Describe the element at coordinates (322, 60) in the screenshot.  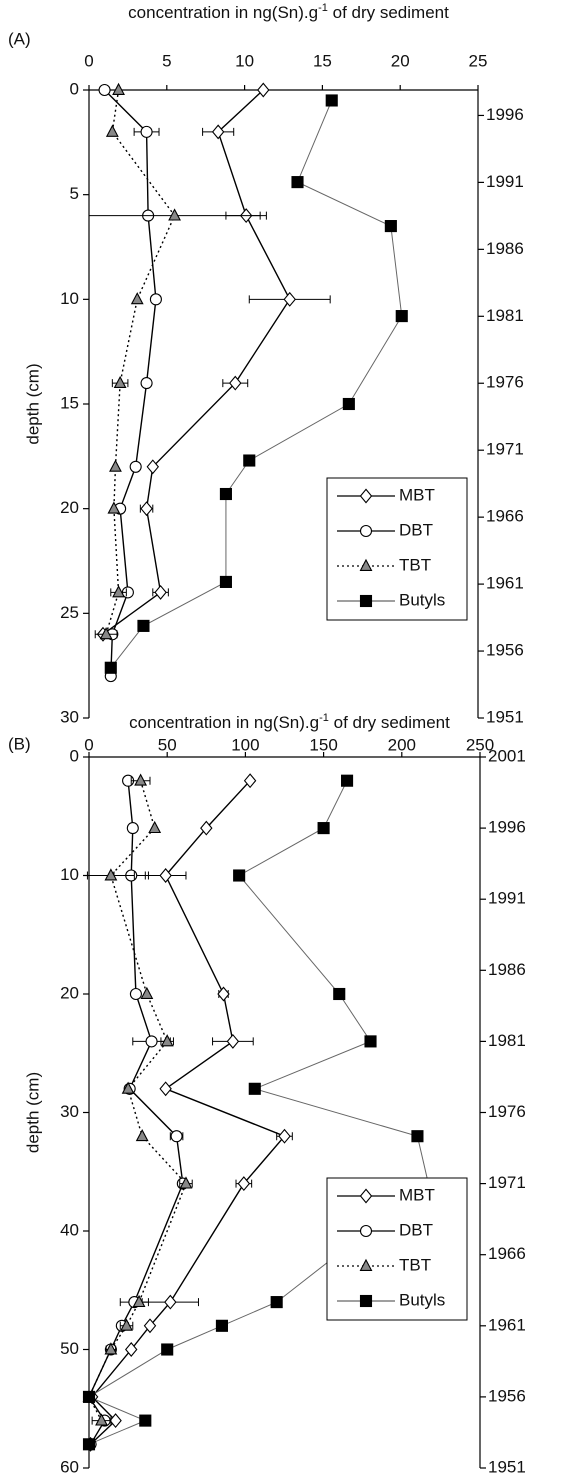
I see `x-tick-label: 15` at that location.